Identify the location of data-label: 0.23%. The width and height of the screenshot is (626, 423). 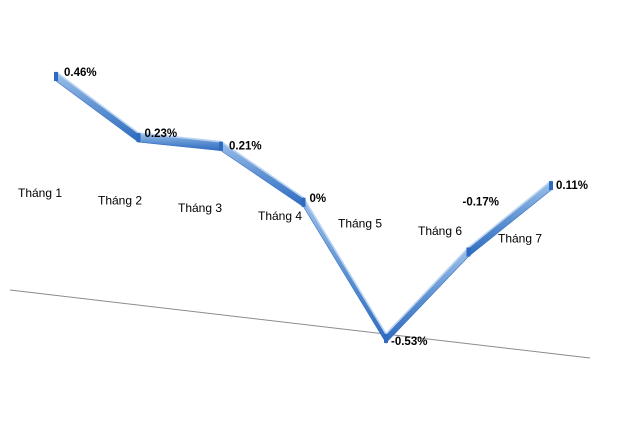
(161, 134).